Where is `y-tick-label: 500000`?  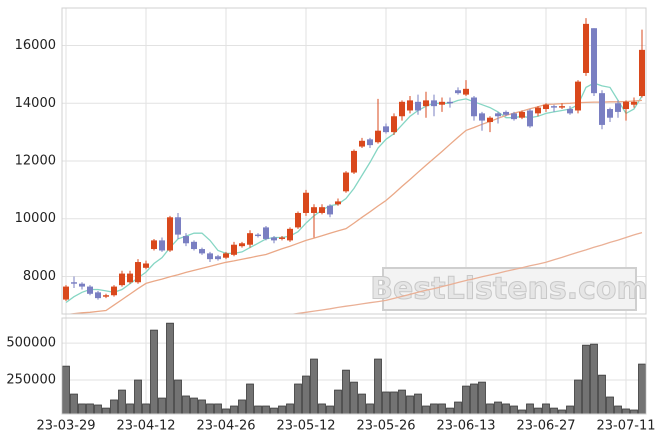 y-tick-label: 500000 is located at coordinates (31, 343).